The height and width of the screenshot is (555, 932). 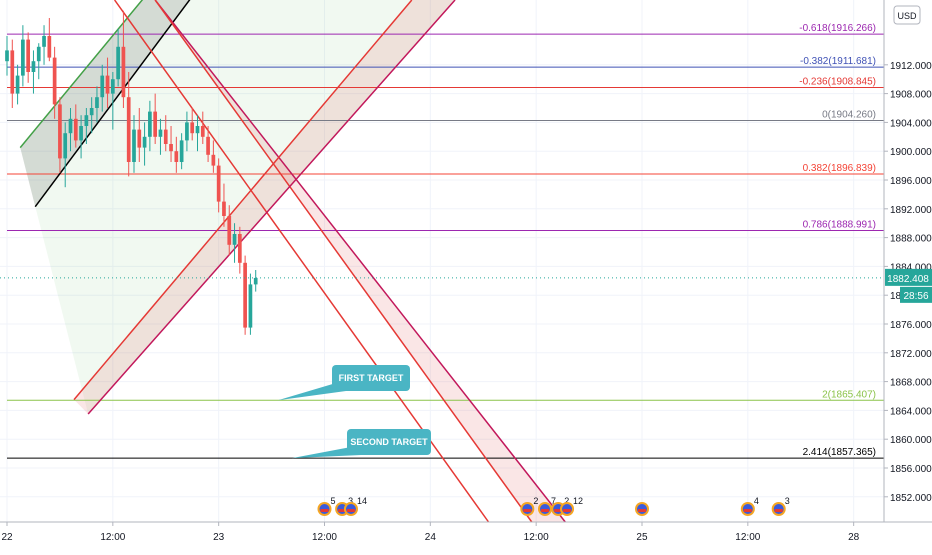 What do you see at coordinates (578, 501) in the screenshot?
I see `event-count: 12` at bounding box center [578, 501].